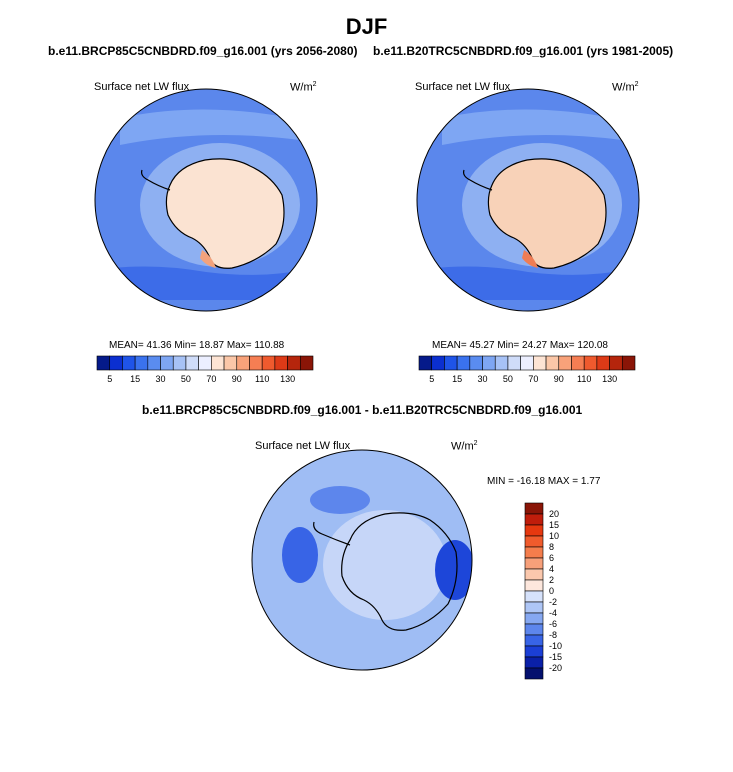 The image size is (733, 772). I want to click on panel1-colorbar-tick-label: 130, so click(287, 379).